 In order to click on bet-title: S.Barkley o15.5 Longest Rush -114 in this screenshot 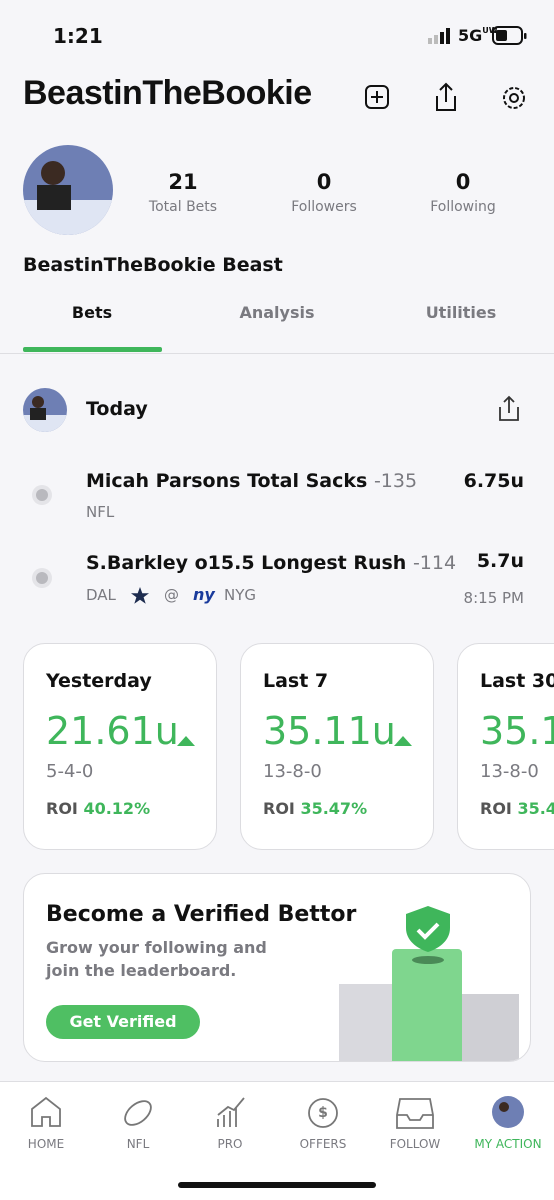, I will do `click(271, 563)`.